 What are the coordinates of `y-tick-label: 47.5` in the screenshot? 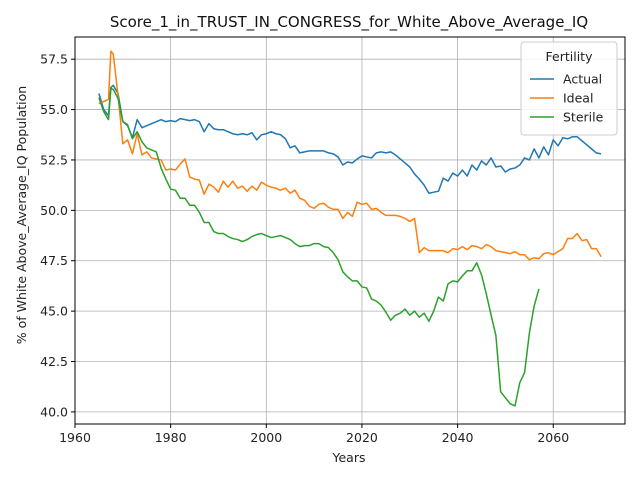 It's located at (54, 260).